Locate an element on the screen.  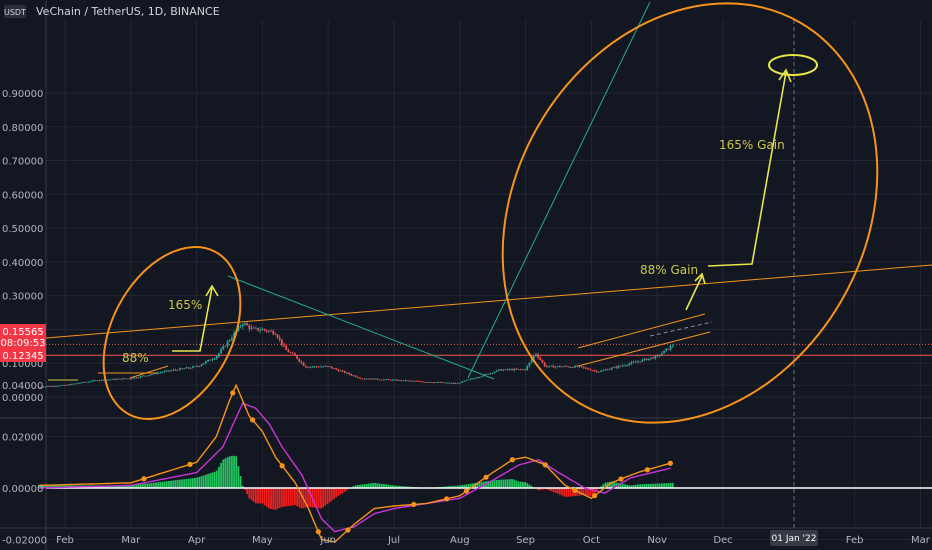
projection-dashed-line is located at coordinates (681, 329).